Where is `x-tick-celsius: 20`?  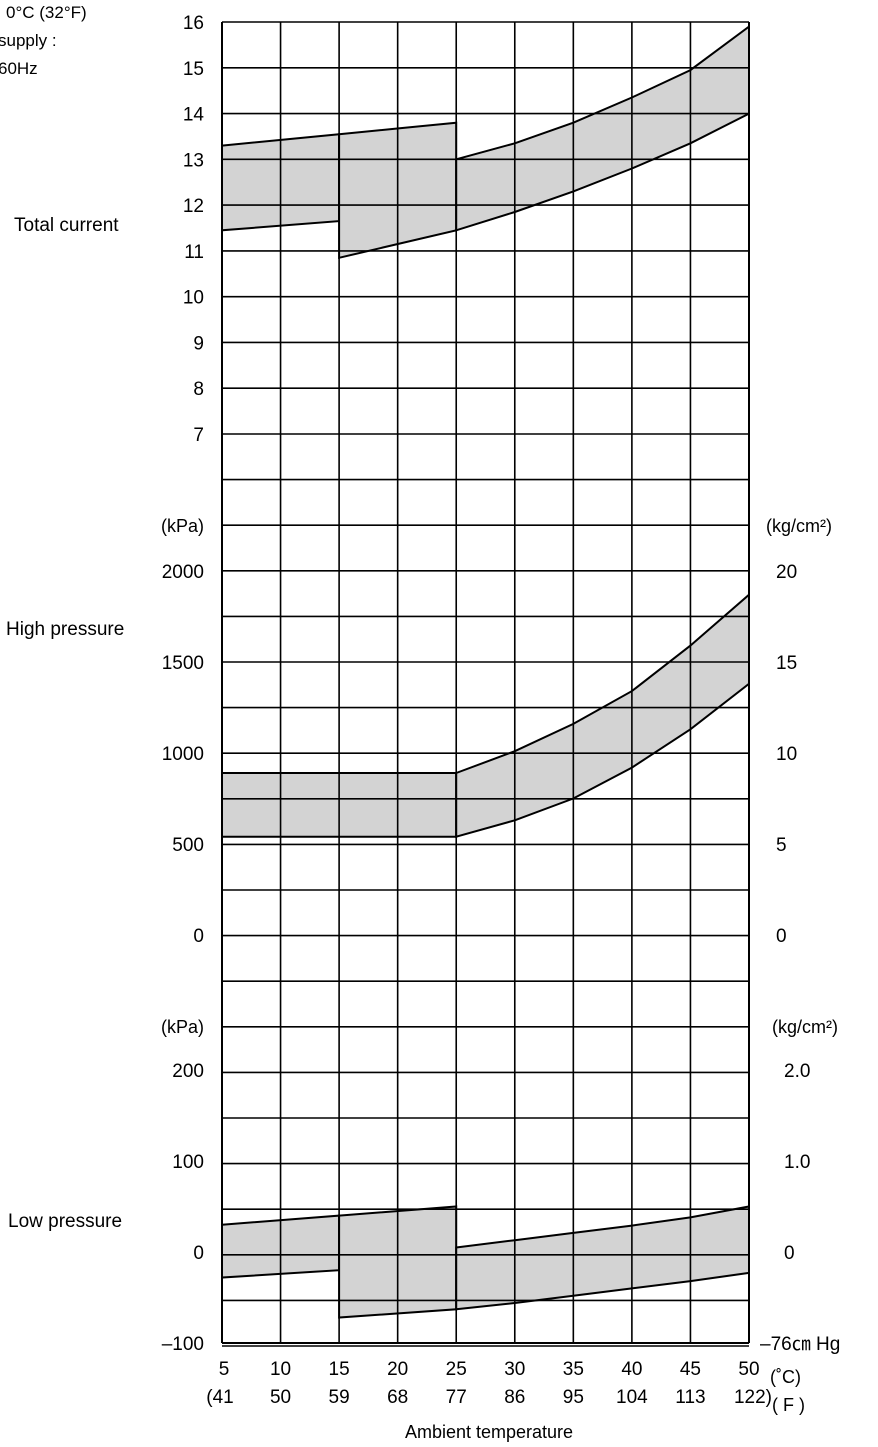 x-tick-celsius: 20 is located at coordinates (397, 1369).